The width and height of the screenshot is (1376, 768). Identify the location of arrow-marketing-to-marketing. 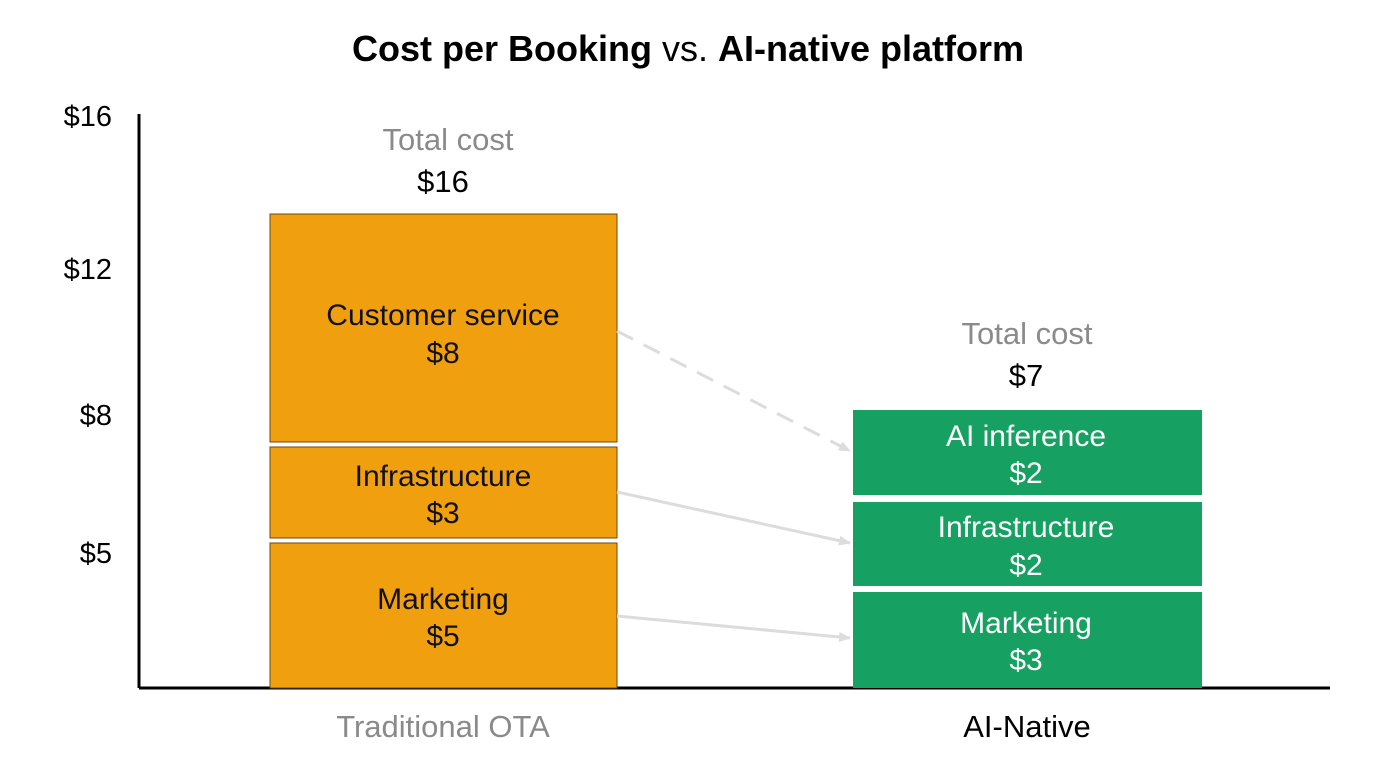
(733, 628).